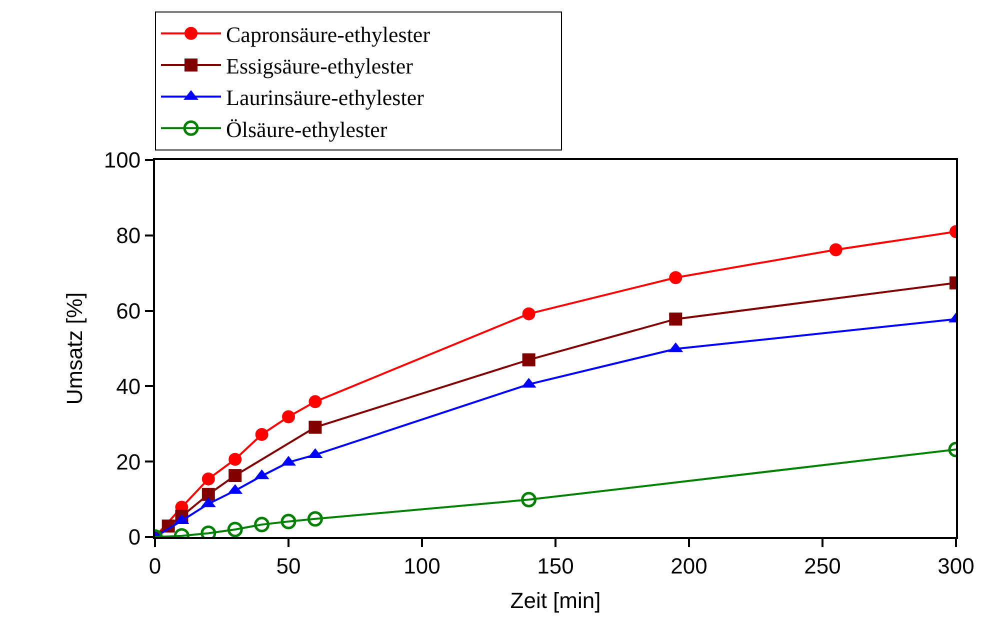 The width and height of the screenshot is (986, 627). I want to click on legend-label: Ölsäure-ethylester, so click(307, 129).